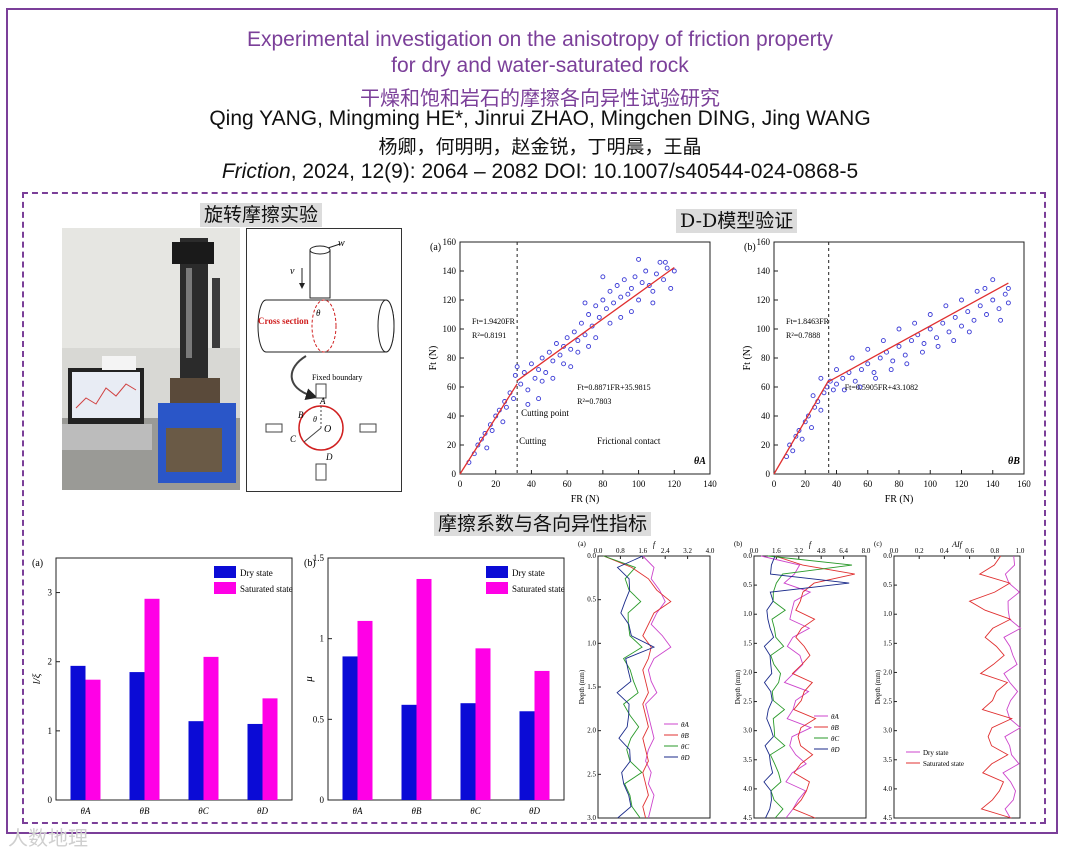  Describe the element at coordinates (806, 484) in the screenshot. I see `x-tick-label: 20` at that location.